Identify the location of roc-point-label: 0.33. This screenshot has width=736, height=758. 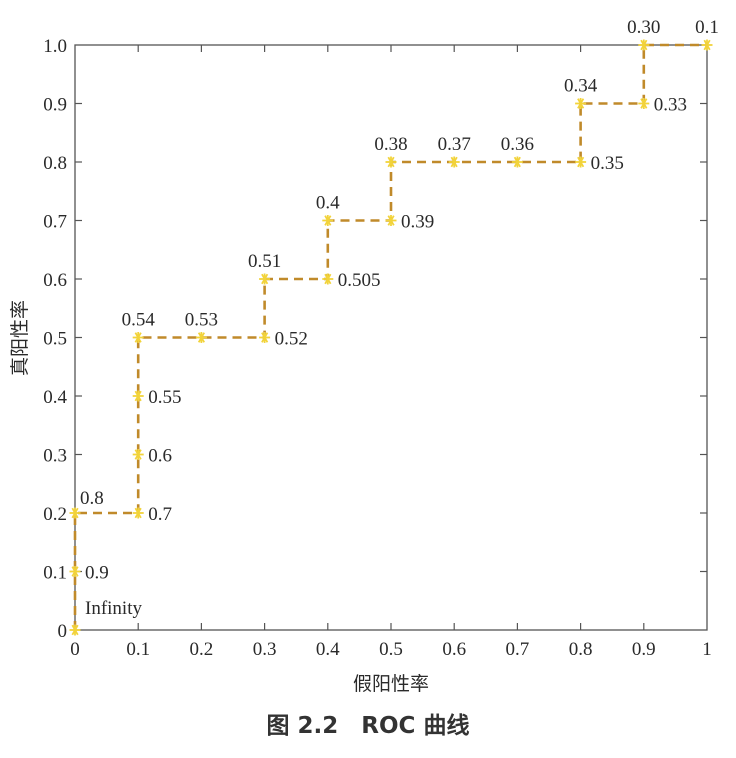
(670, 105).